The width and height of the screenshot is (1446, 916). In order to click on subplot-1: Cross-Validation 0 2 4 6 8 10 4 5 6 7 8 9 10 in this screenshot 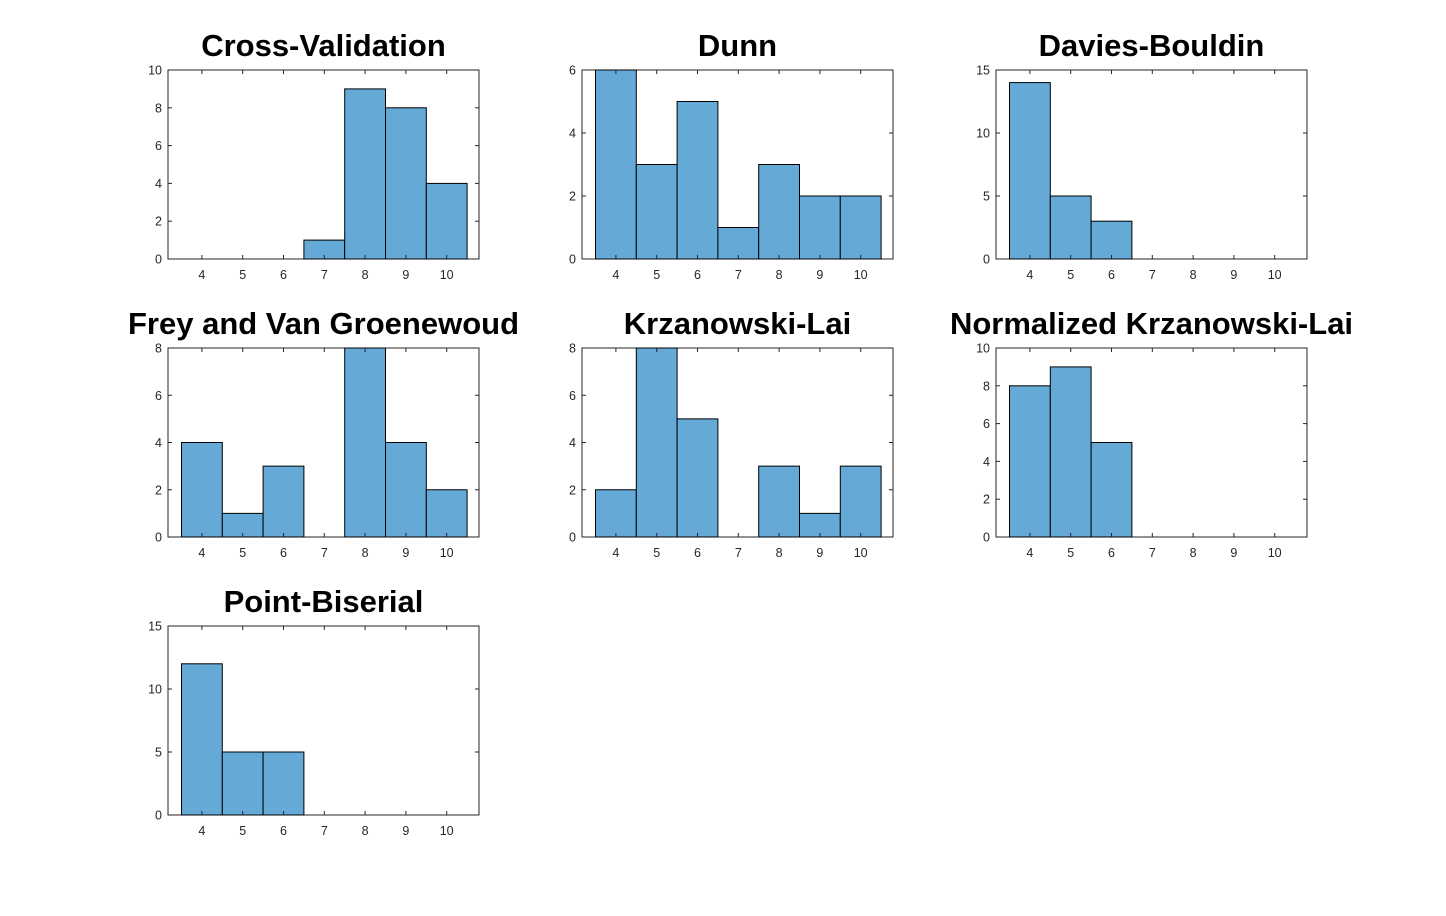, I will do `click(314, 155)`.